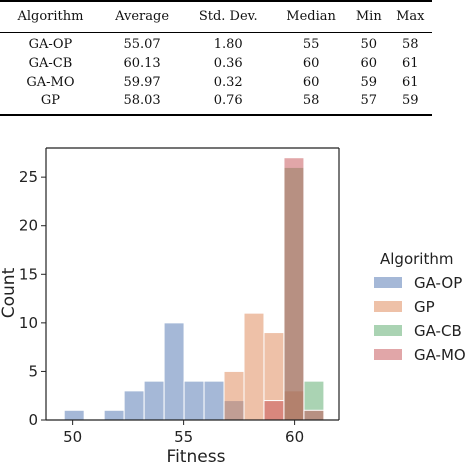 This screenshot has width=474, height=464. I want to click on header-average: Average, so click(142, 16).